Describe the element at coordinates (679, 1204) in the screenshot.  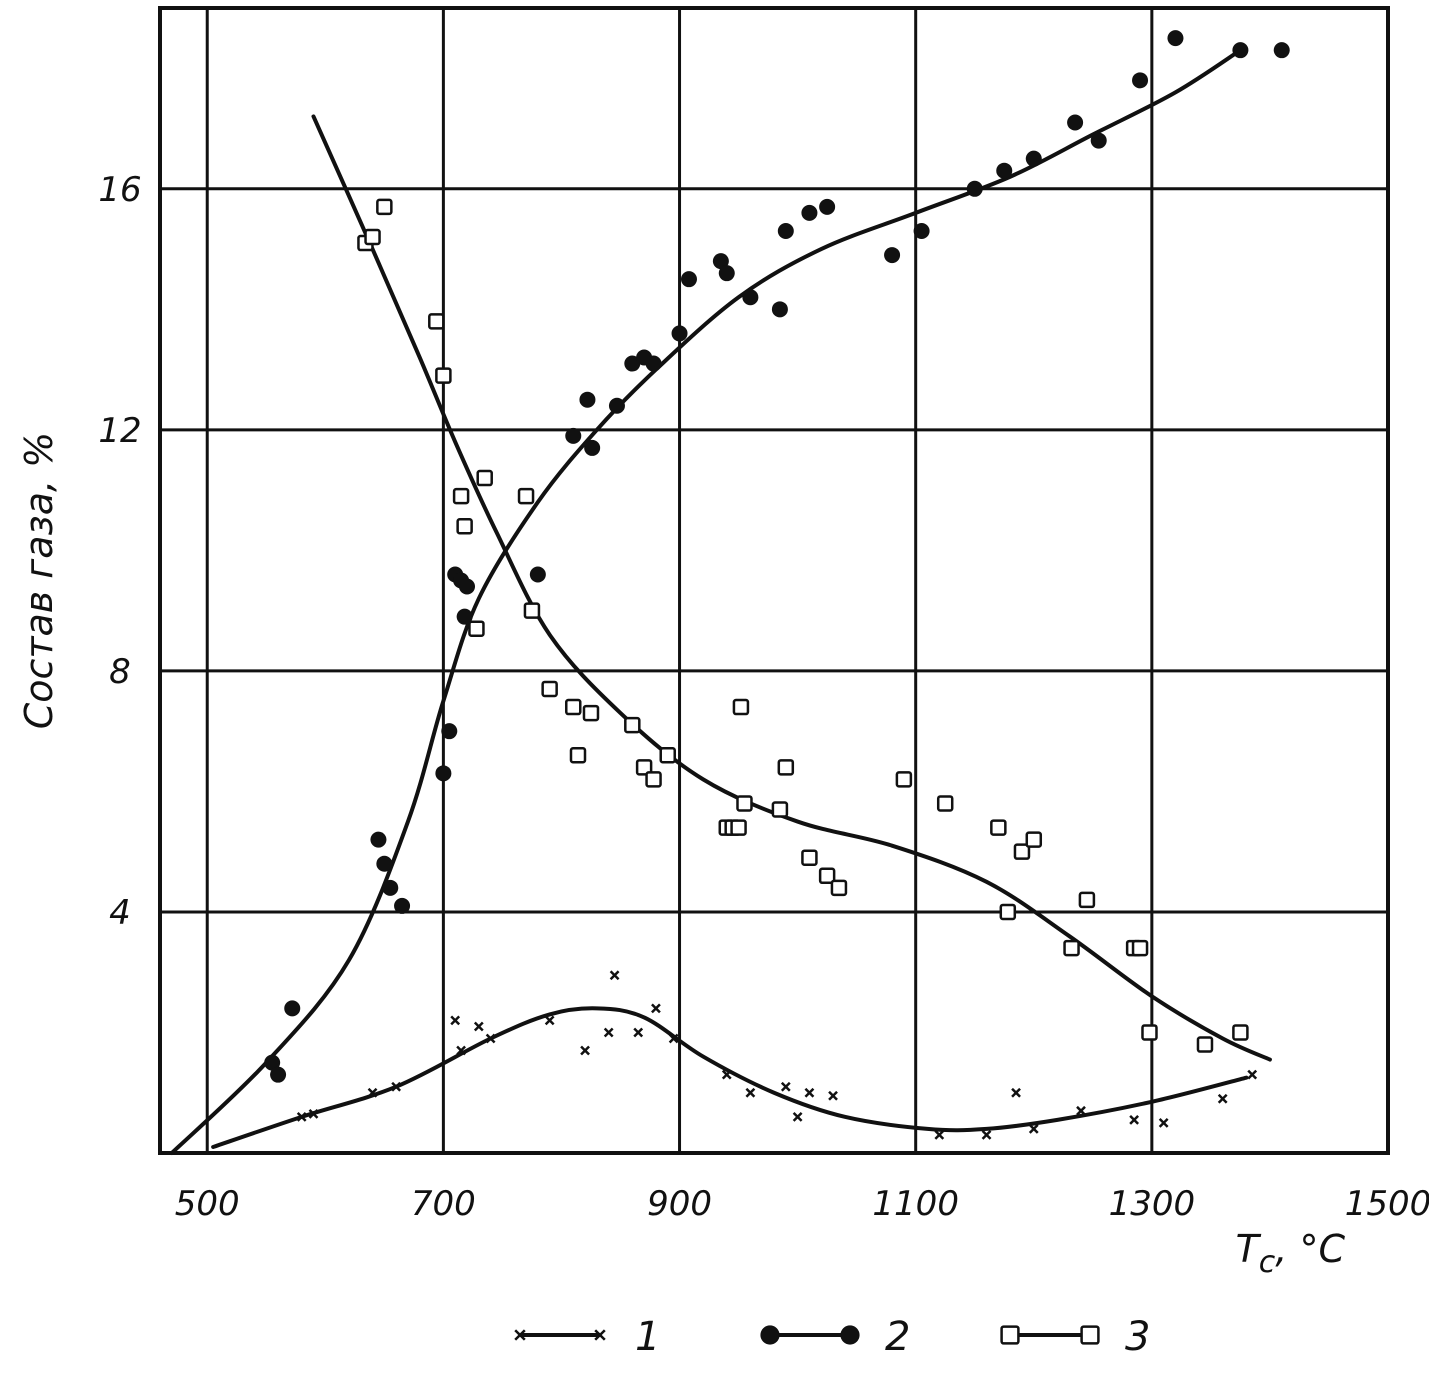
I see `x-tick-label: 900` at that location.